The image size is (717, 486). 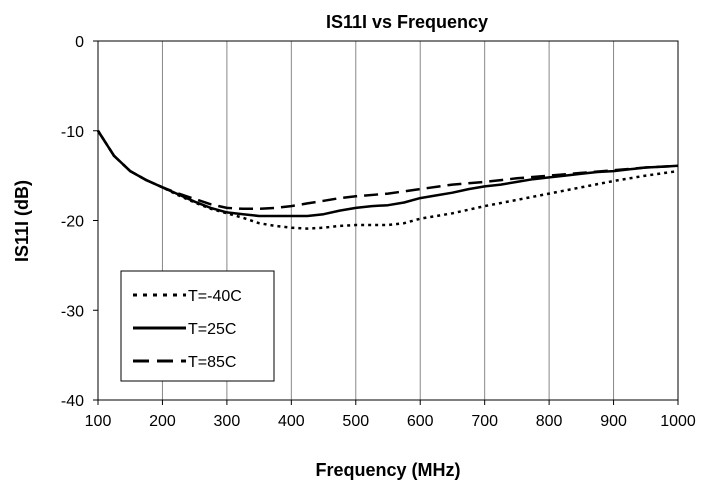 What do you see at coordinates (227, 421) in the screenshot?
I see `x-tick-label: 300` at bounding box center [227, 421].